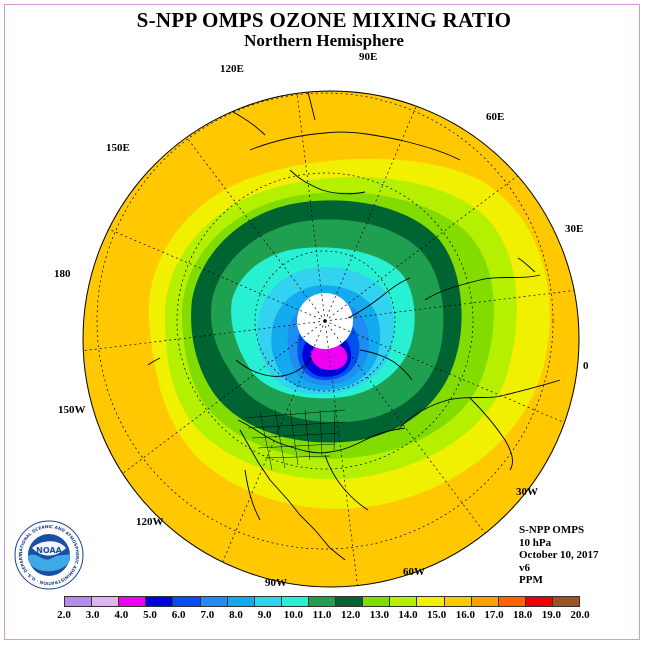 The image size is (648, 648). I want to click on colorbar, so click(322, 601).